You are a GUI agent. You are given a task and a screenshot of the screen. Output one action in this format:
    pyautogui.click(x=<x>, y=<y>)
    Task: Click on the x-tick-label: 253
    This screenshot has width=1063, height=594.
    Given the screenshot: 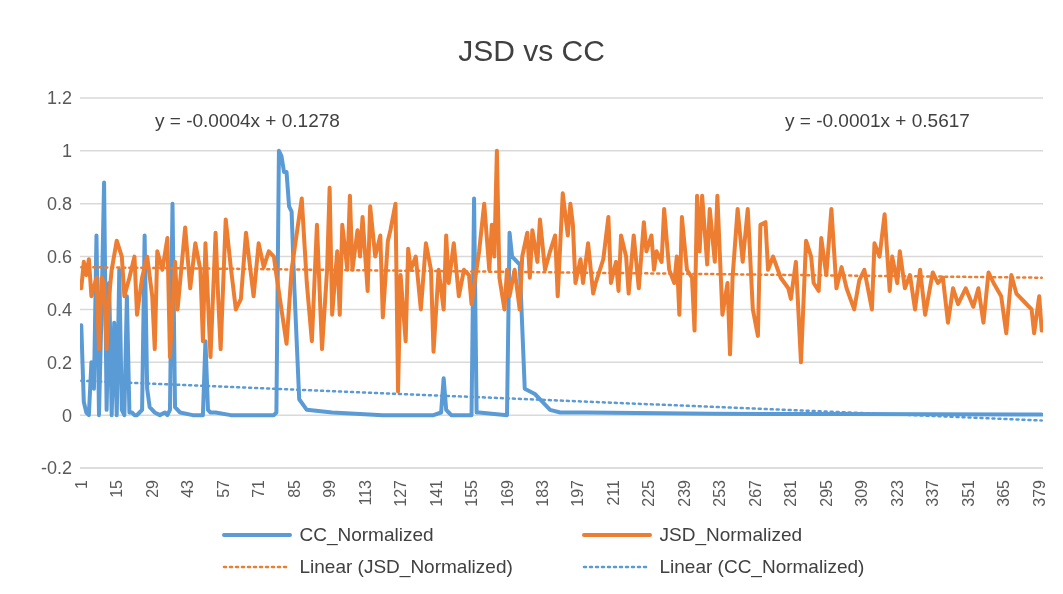 What is the action you would take?
    pyautogui.click(x=720, y=493)
    